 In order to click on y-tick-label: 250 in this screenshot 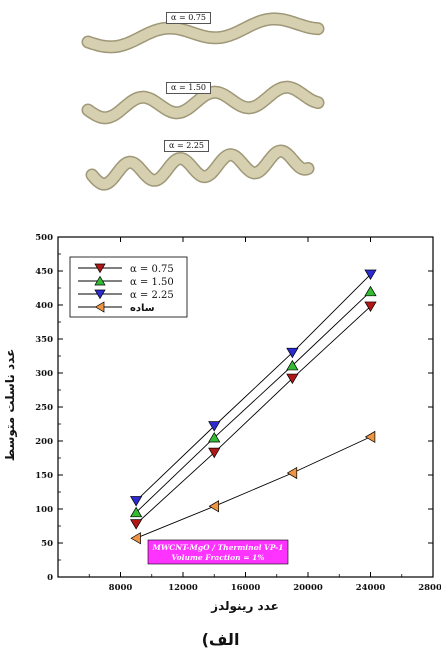, I will do `click(44, 408)`.